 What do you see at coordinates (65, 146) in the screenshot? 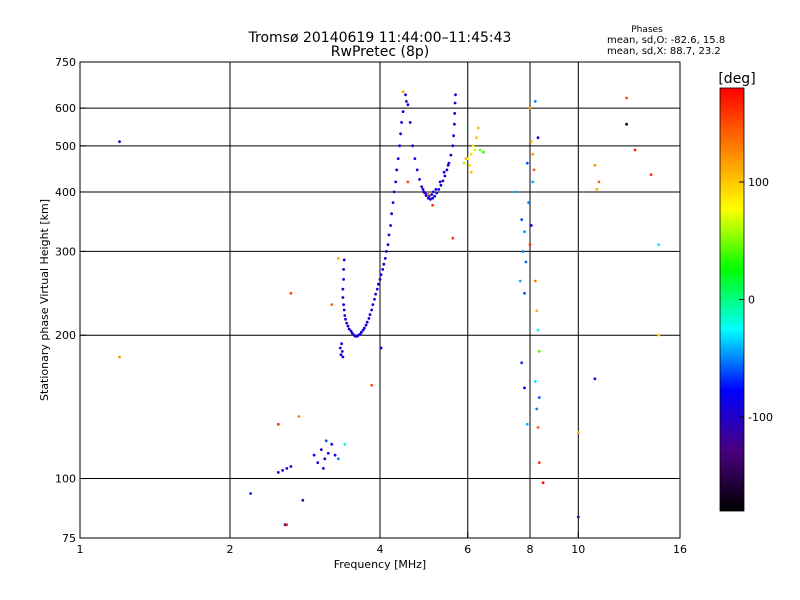
I see `y-tick-label: 500` at bounding box center [65, 146].